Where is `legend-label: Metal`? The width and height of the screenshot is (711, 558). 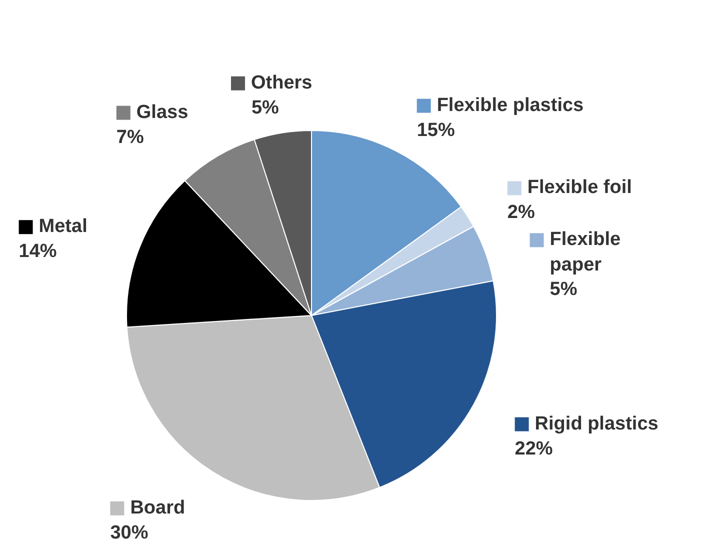 legend-label: Metal is located at coordinates (63, 227).